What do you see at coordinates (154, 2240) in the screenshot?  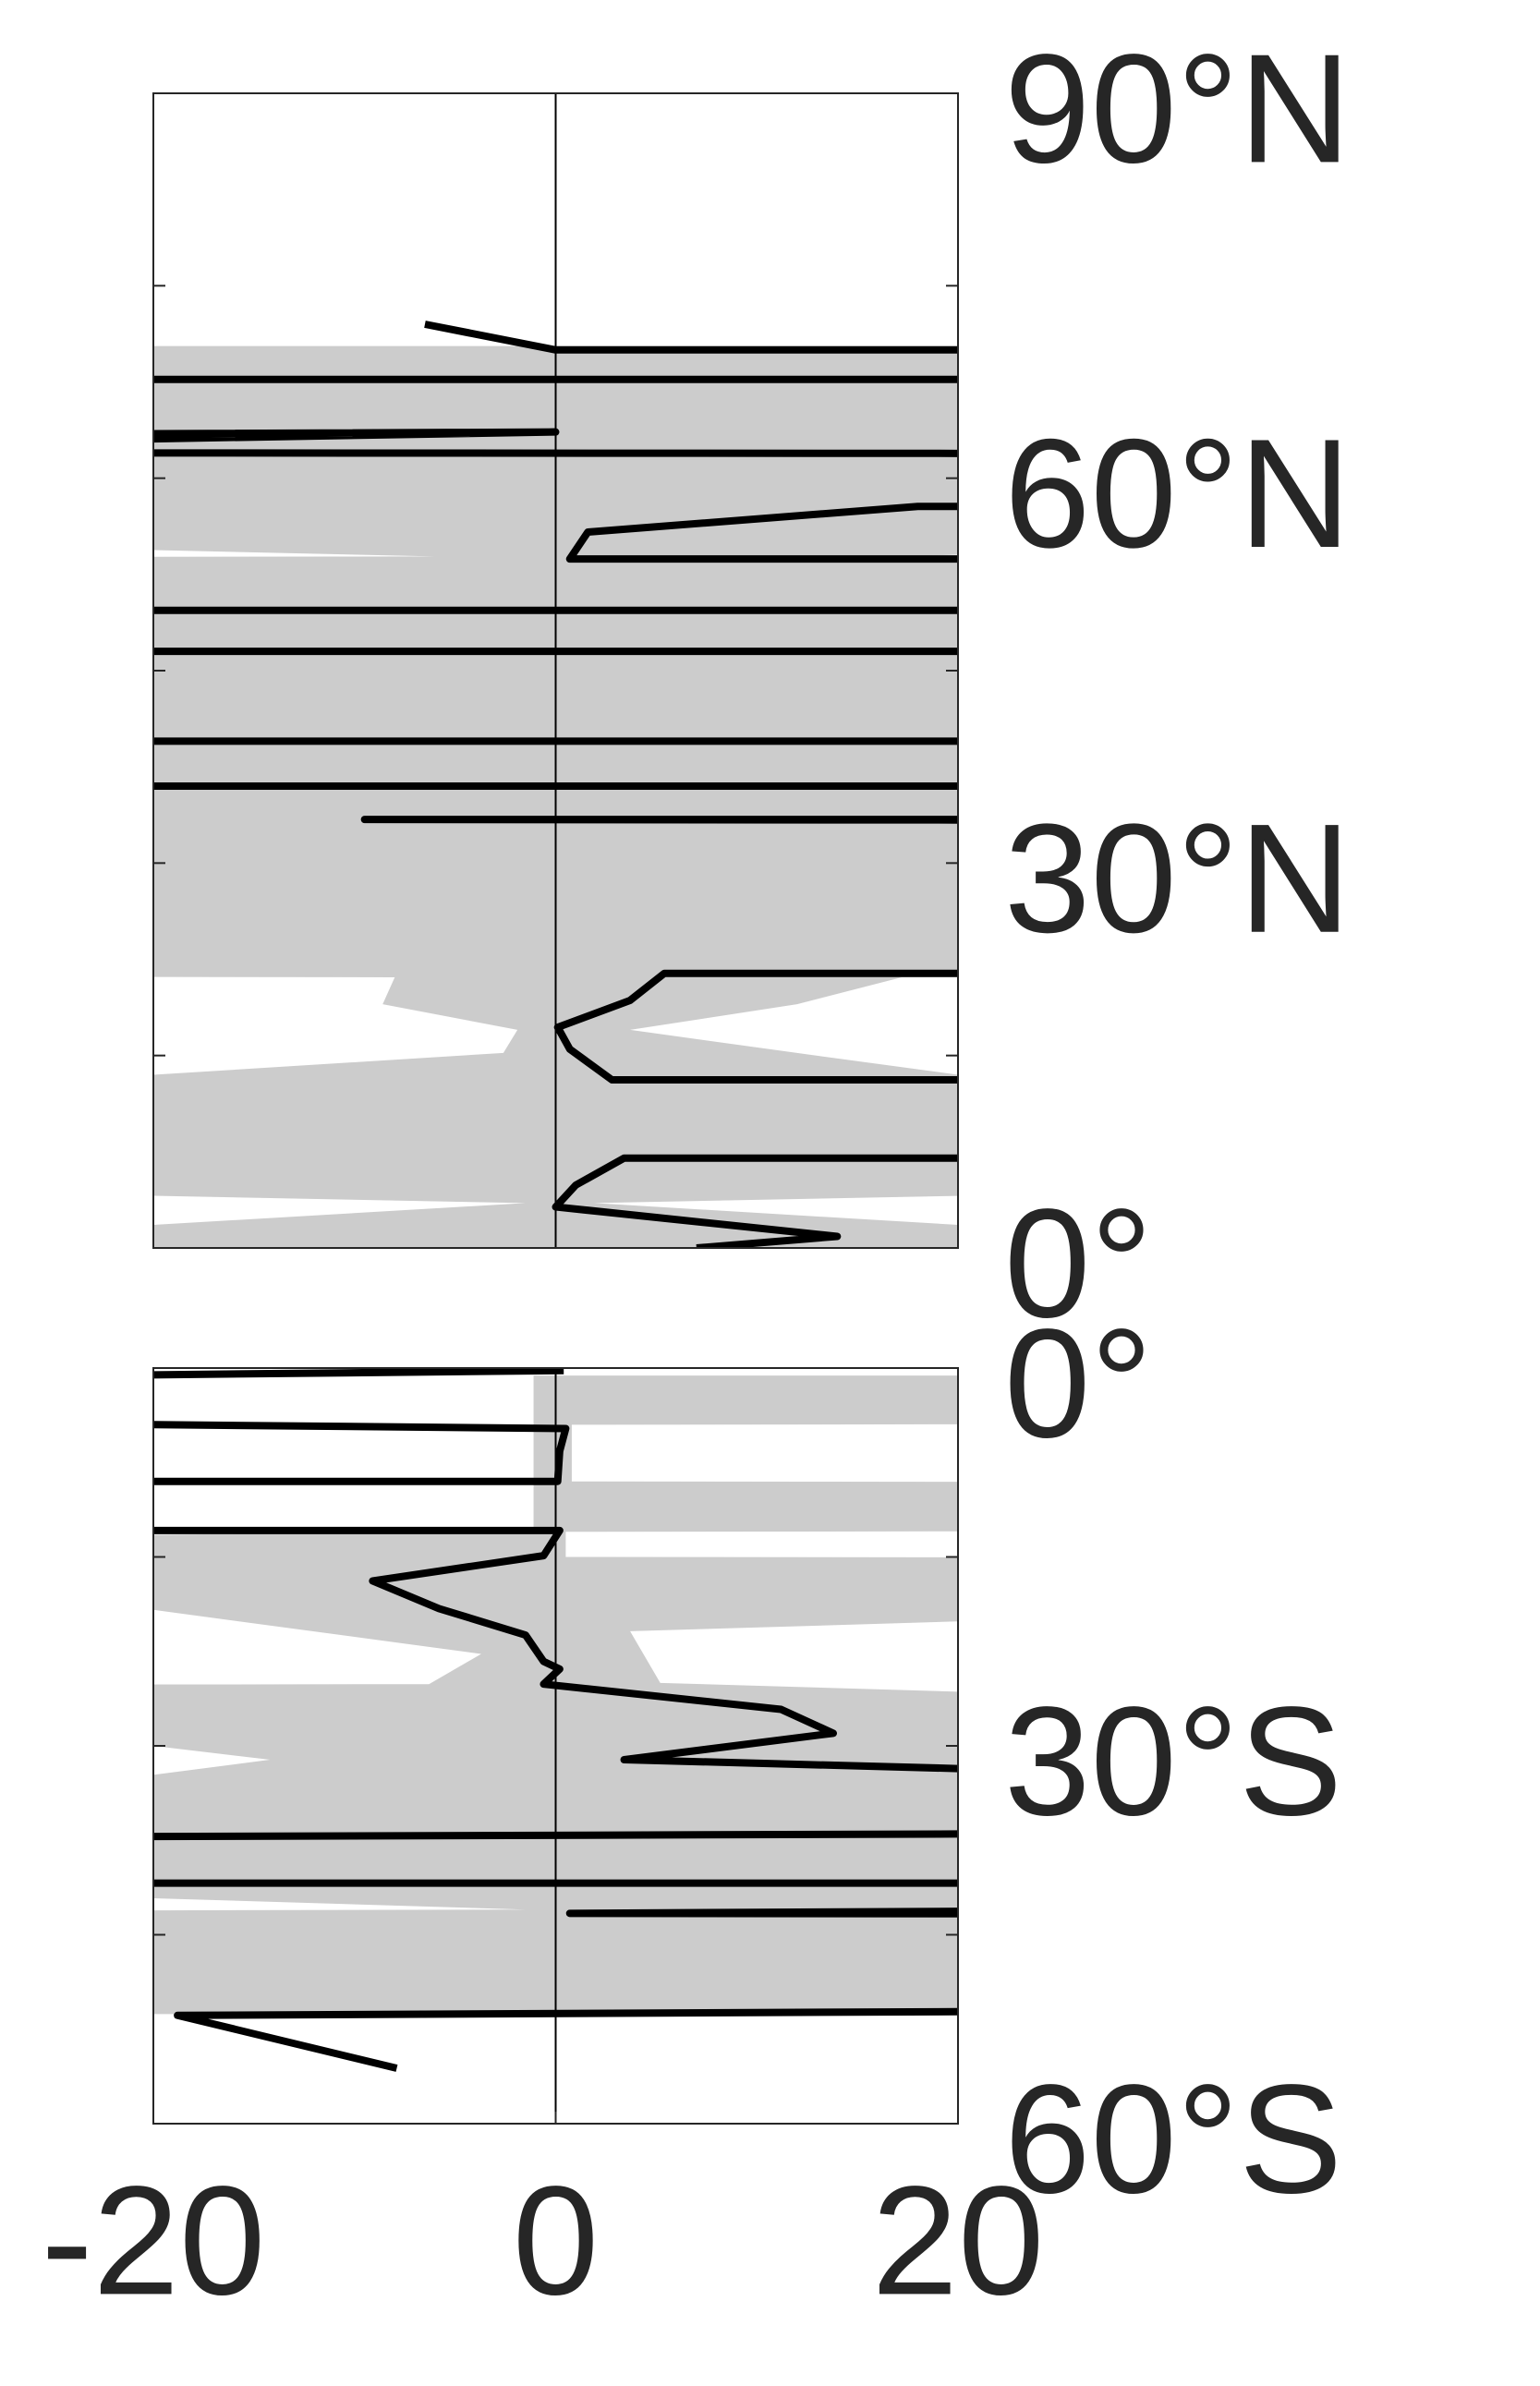 I see `x-tick-label: -20` at bounding box center [154, 2240].